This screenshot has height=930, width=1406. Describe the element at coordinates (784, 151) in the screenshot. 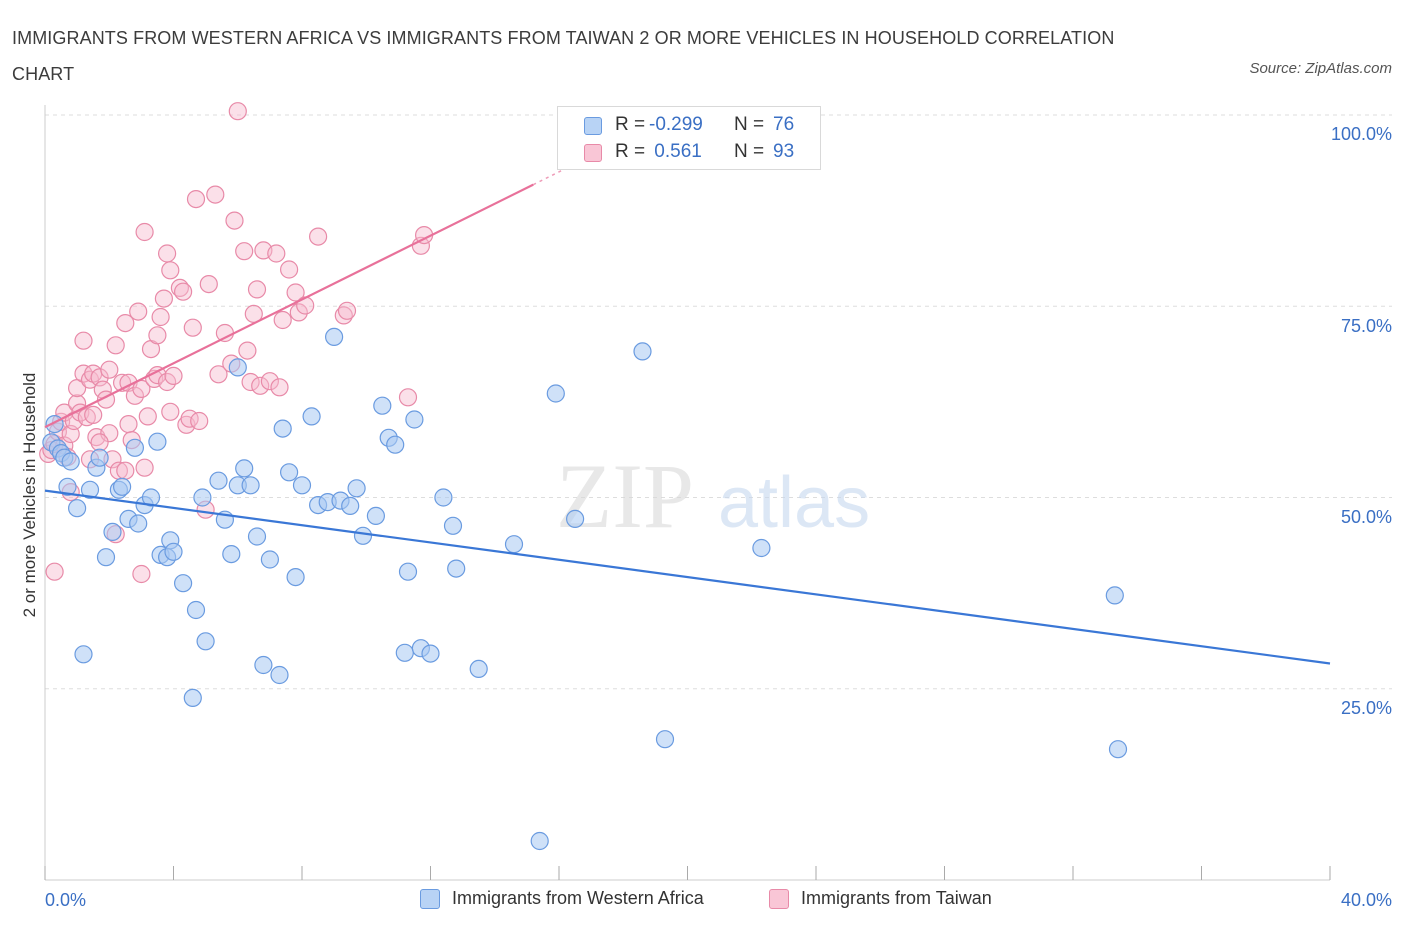

I see `legend-n-value-taiwan: 93` at that location.